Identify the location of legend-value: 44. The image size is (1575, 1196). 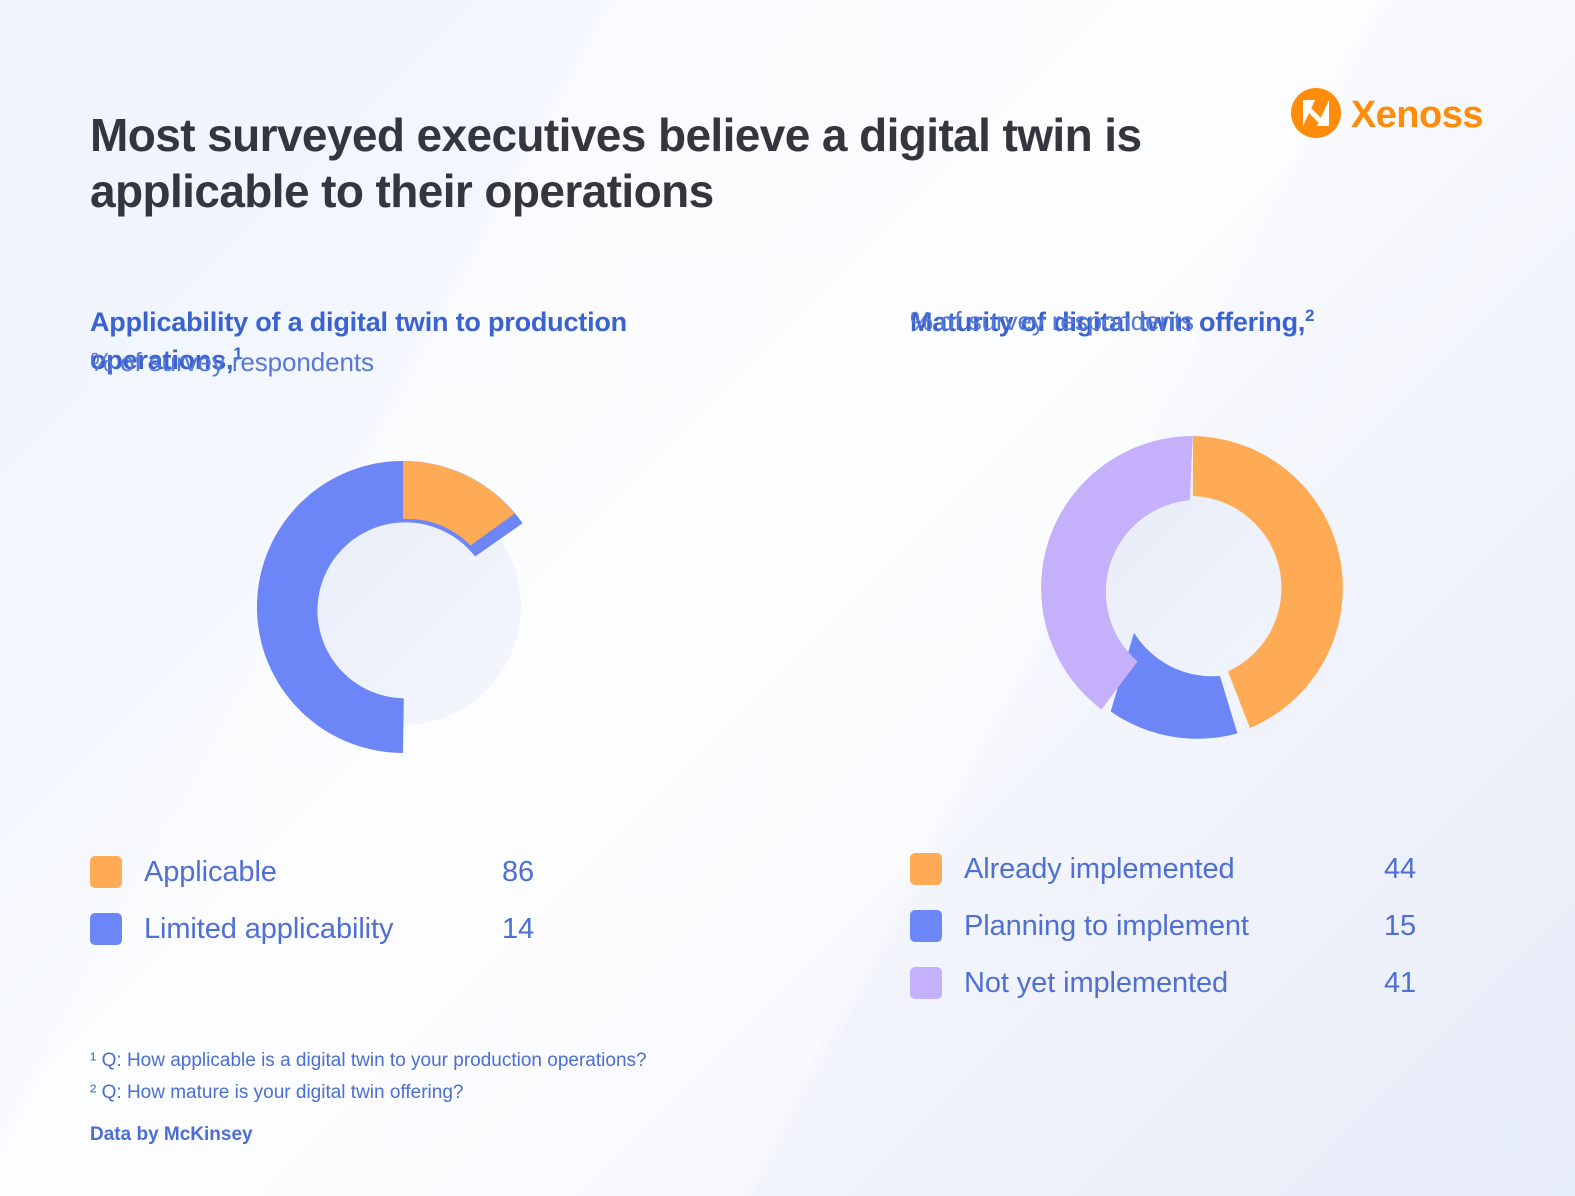
(1400, 868).